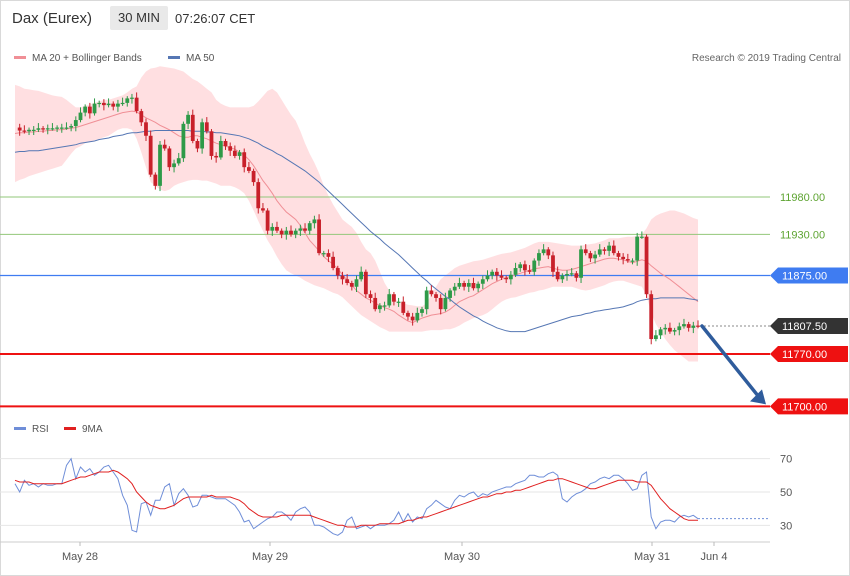 This screenshot has height=576, width=850. What do you see at coordinates (462, 557) in the screenshot?
I see `x-tick-label-2: May 30` at bounding box center [462, 557].